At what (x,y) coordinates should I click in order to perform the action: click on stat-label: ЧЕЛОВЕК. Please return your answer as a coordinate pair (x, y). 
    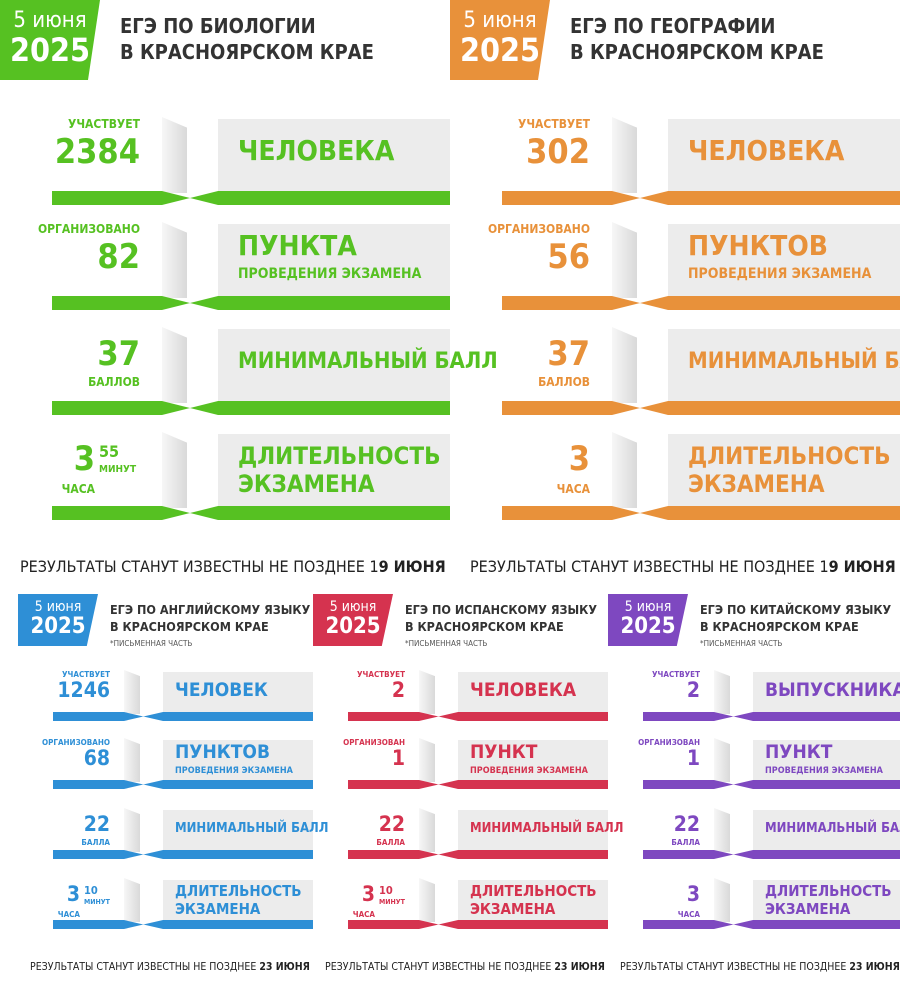
    Looking at the image, I should click on (221, 690).